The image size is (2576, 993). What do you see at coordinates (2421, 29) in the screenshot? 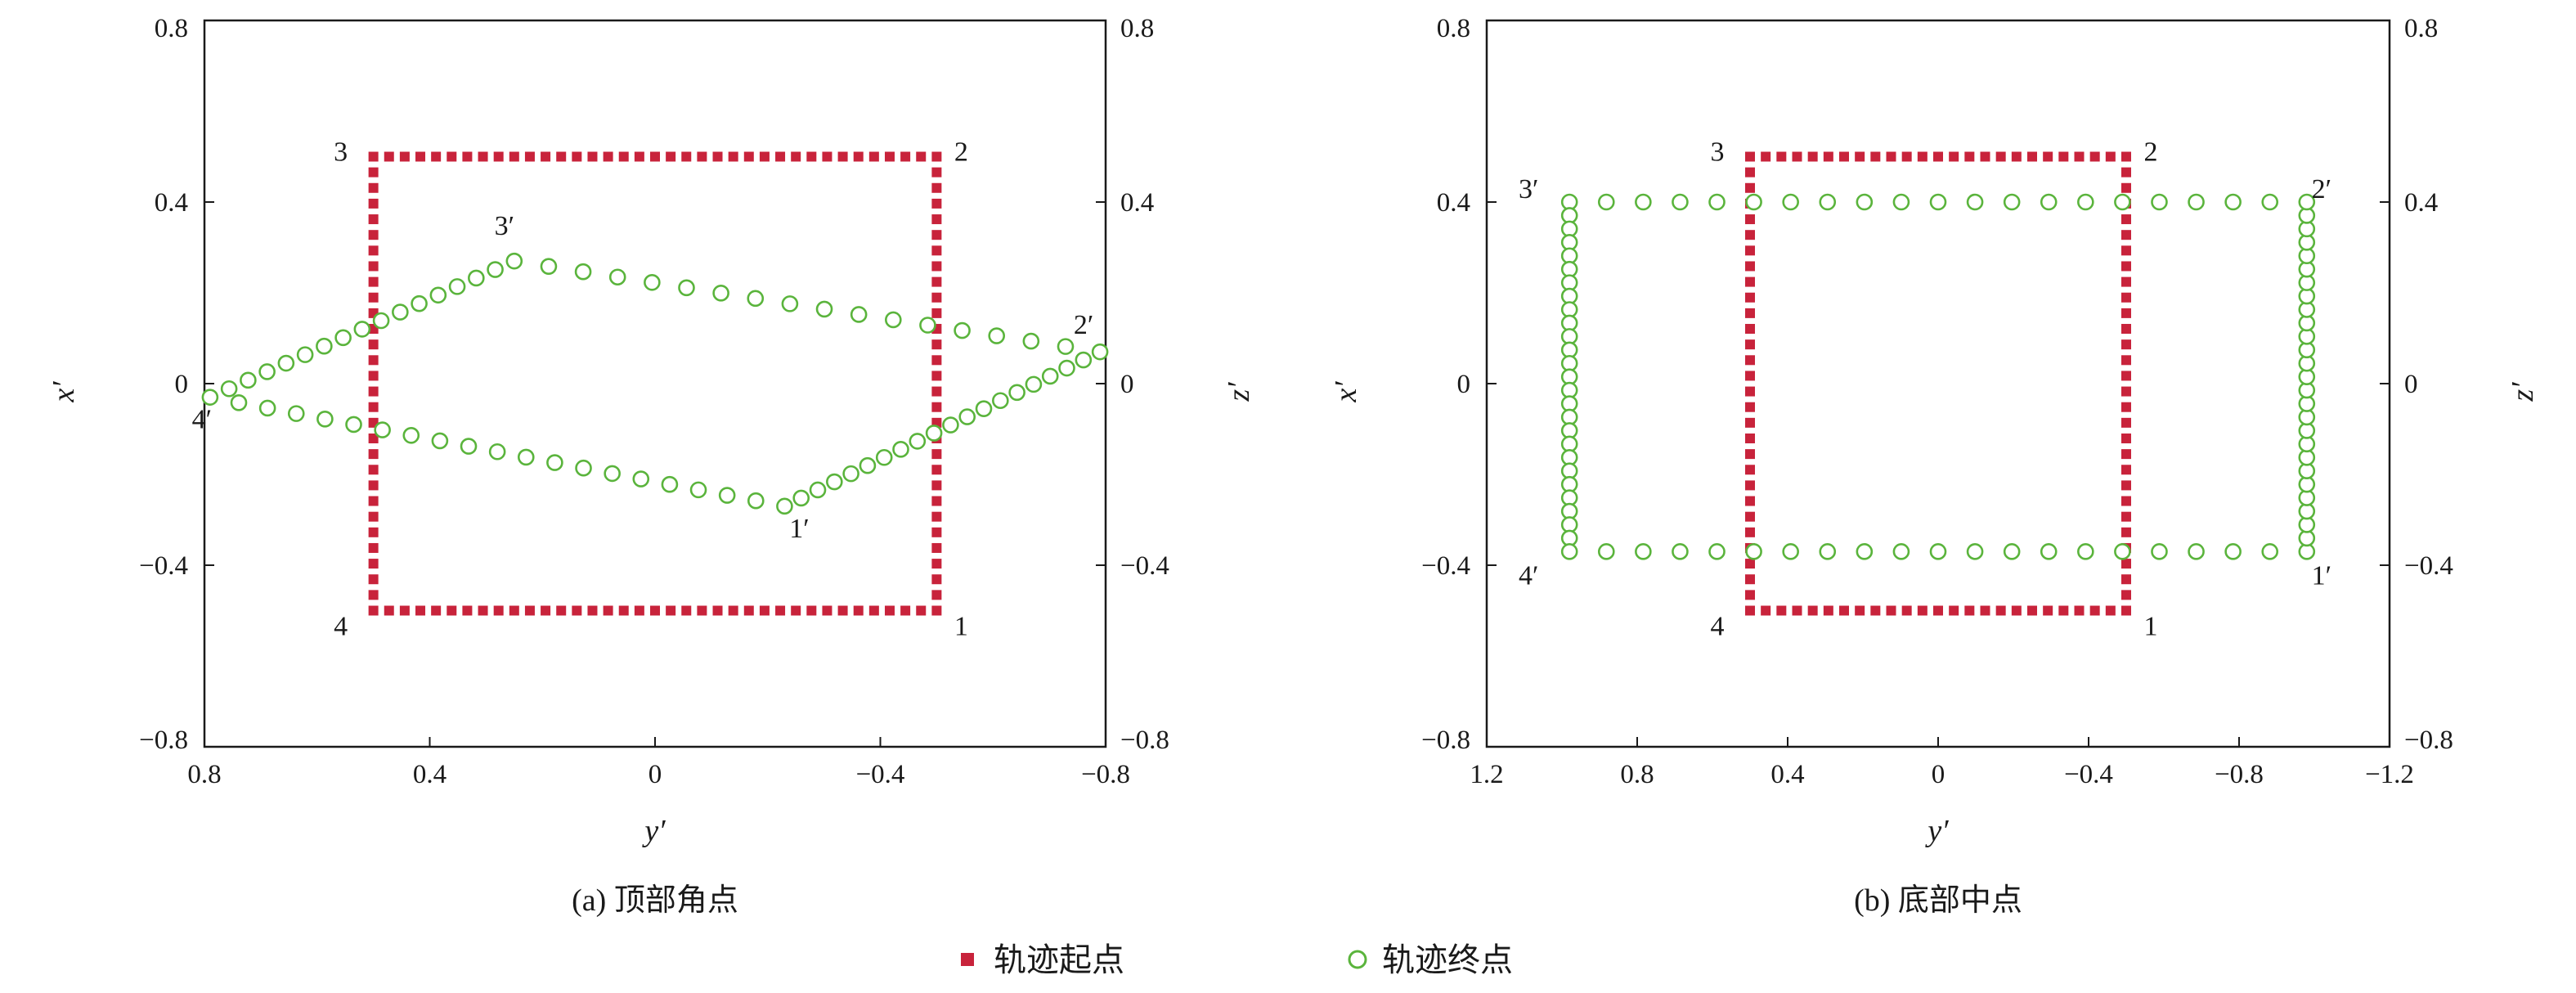
I see `y-tick-label-right: 0.8` at bounding box center [2421, 29].